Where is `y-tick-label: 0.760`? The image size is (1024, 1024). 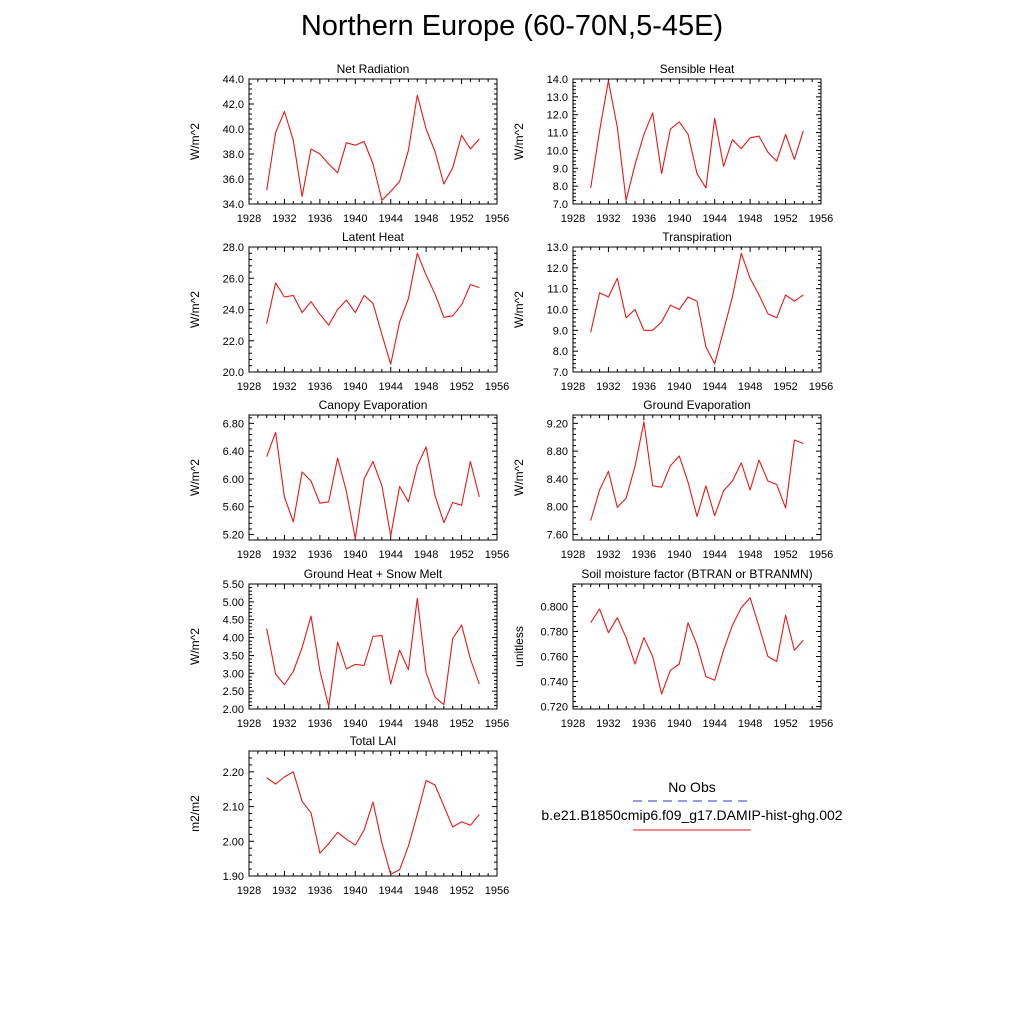 y-tick-label: 0.760 is located at coordinates (554, 658).